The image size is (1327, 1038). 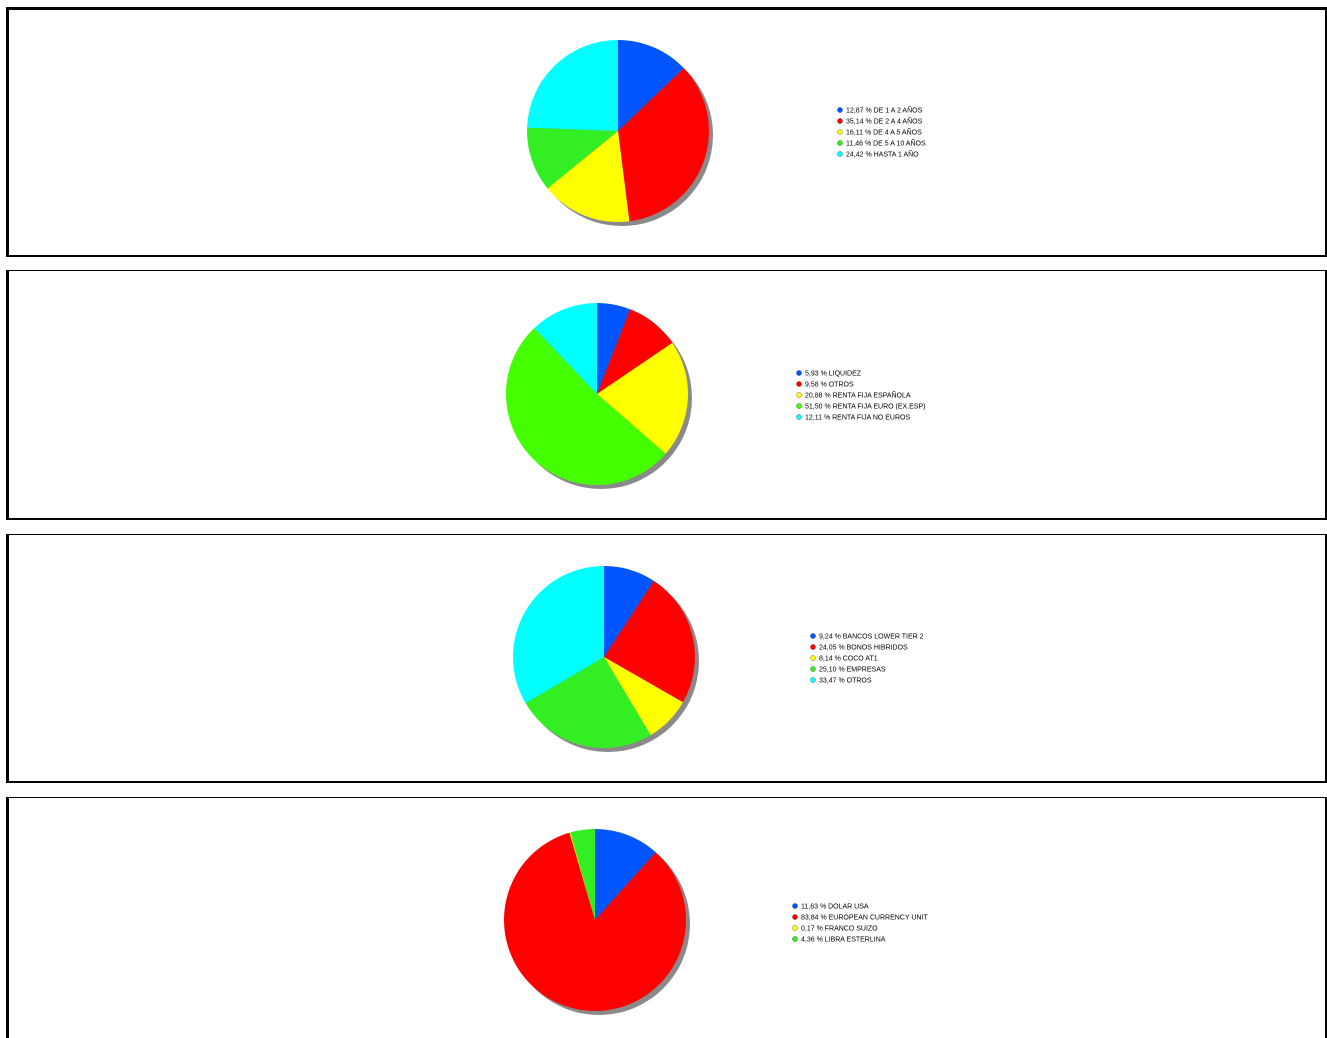 I want to click on legend-label: 0,17 % FRANCO SUIZO, so click(x=839, y=929).